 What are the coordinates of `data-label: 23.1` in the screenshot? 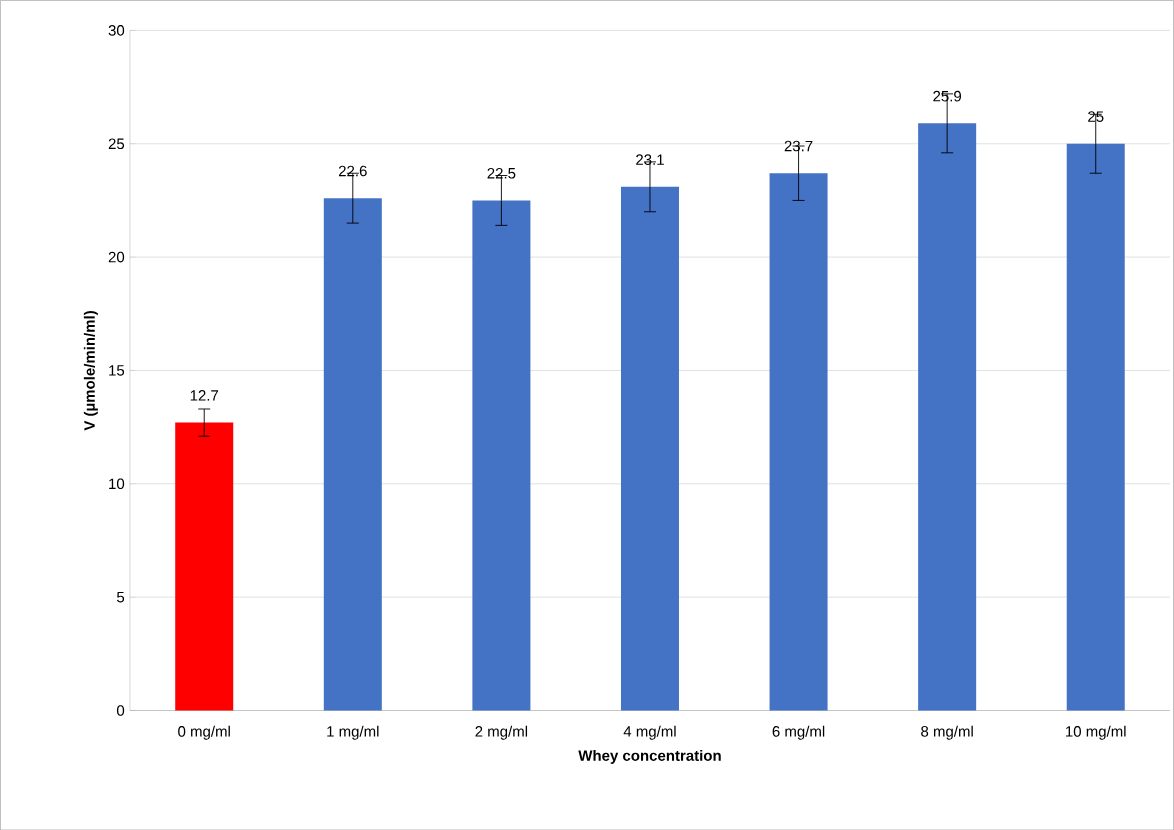 It's located at (650, 159).